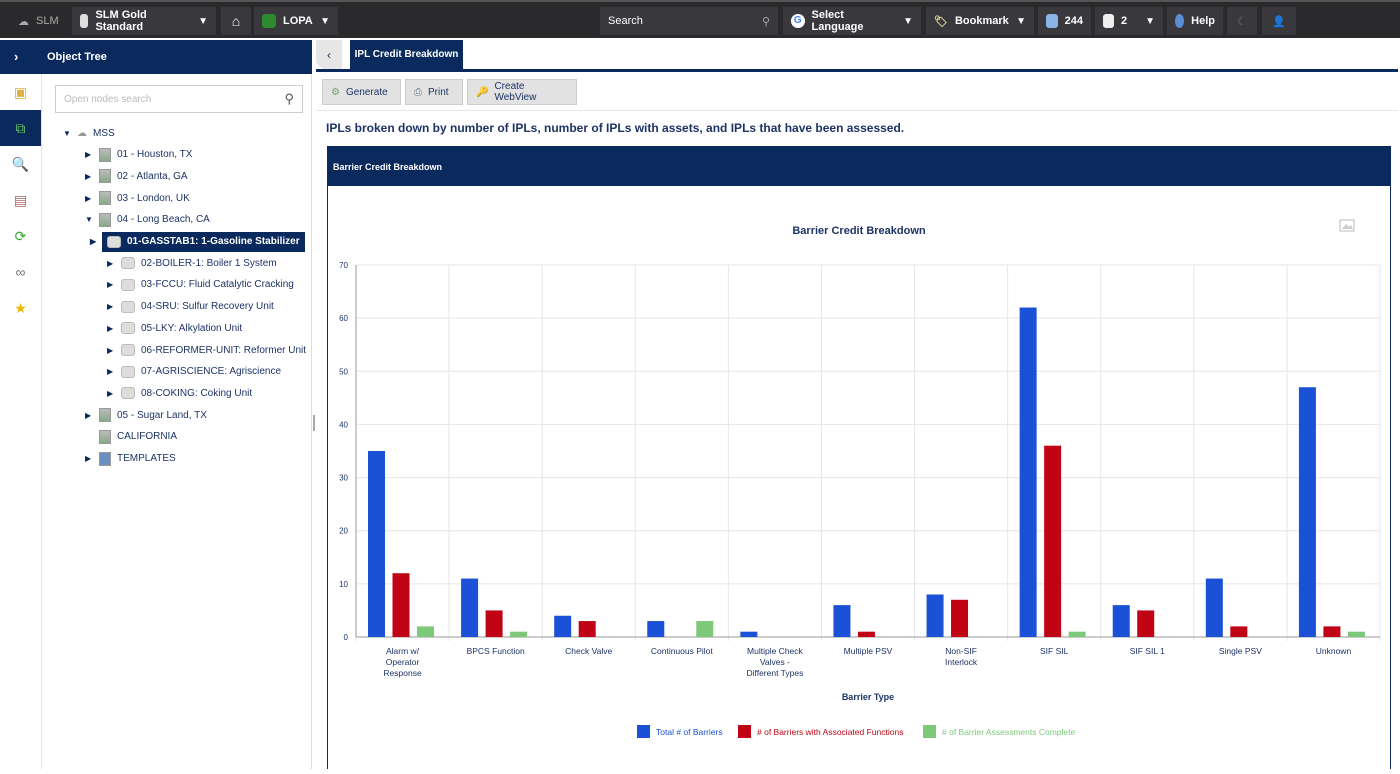 This screenshot has height=774, width=1400. Describe the element at coordinates (329, 54) in the screenshot. I see `collapse-button: ‹` at that location.